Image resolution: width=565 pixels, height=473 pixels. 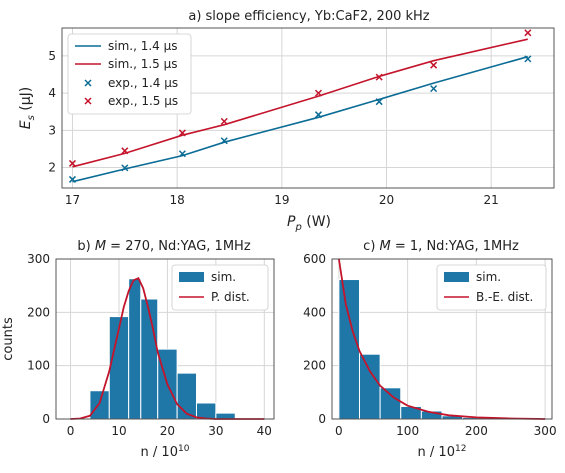 What do you see at coordinates (385, 246) in the screenshot?
I see `panel-c-title-math: M` at bounding box center [385, 246].